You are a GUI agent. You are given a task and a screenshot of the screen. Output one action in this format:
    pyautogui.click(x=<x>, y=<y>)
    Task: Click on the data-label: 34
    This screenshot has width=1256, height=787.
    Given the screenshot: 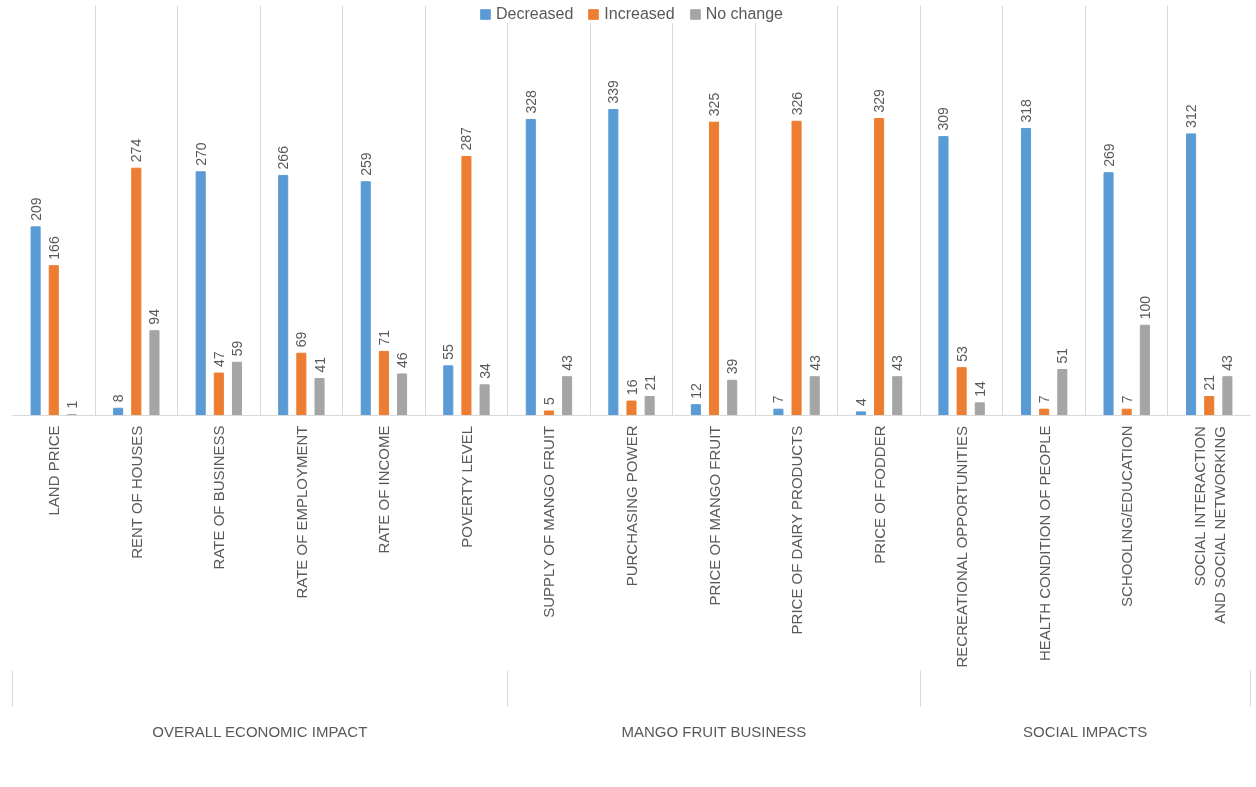 What is the action you would take?
    pyautogui.click(x=484, y=371)
    